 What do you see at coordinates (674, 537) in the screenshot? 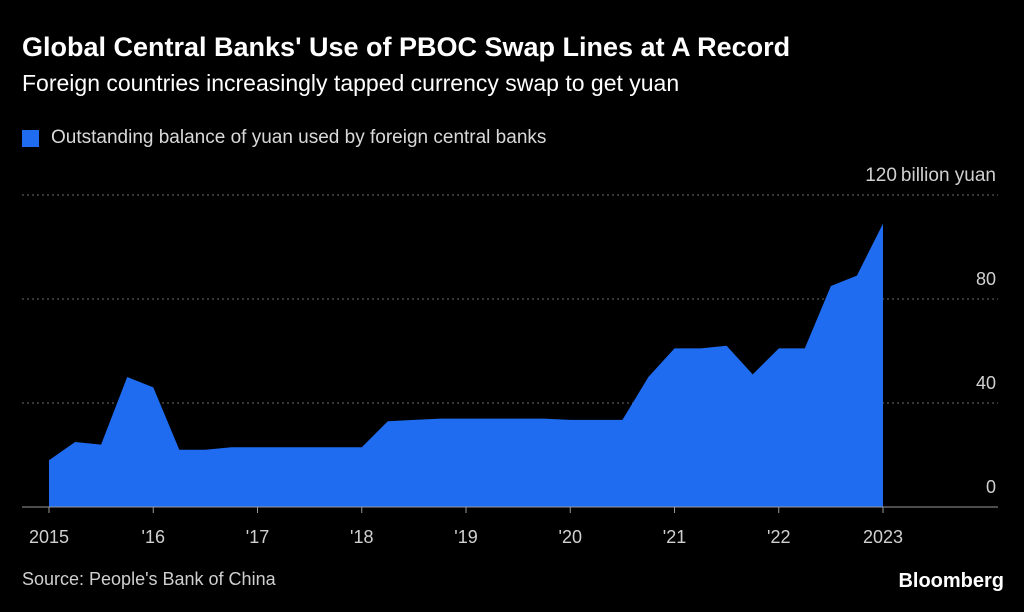
I see `x-tick-label: '21` at bounding box center [674, 537].